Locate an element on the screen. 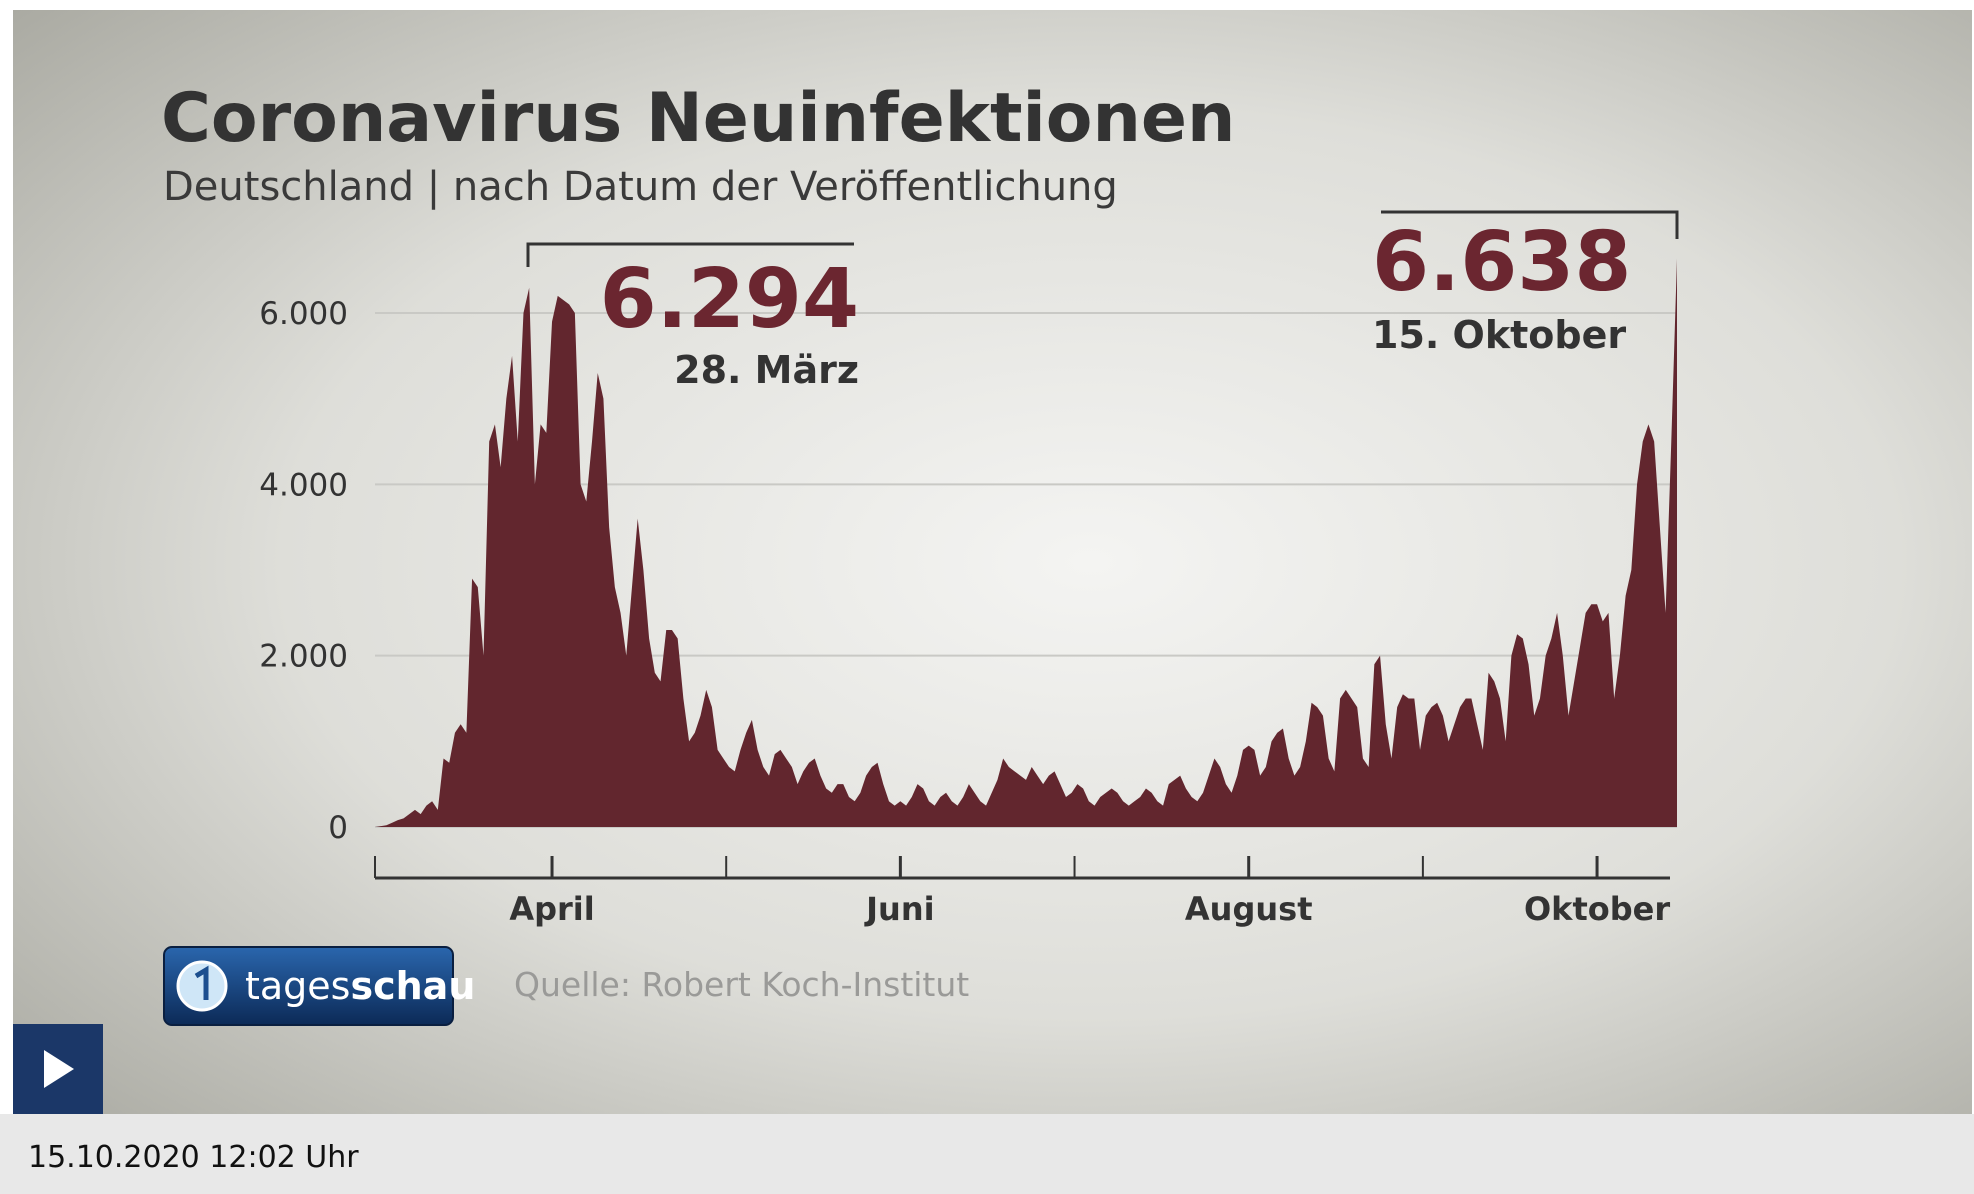 This screenshot has width=1974, height=1194. info-bar is located at coordinates (987, 1154).